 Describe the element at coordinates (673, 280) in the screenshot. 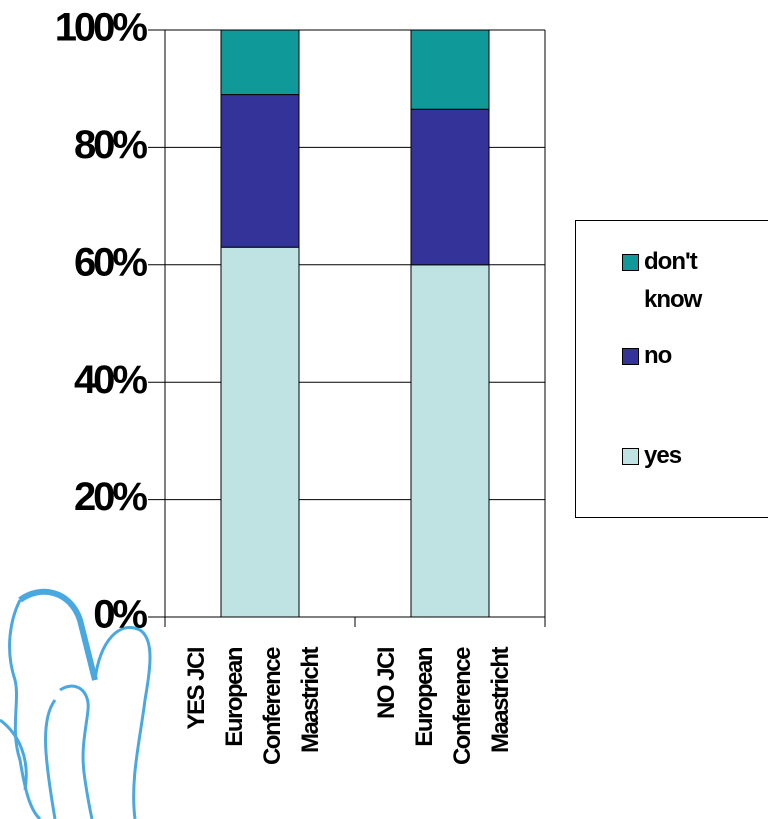

I see `legend-label: don't know` at that location.